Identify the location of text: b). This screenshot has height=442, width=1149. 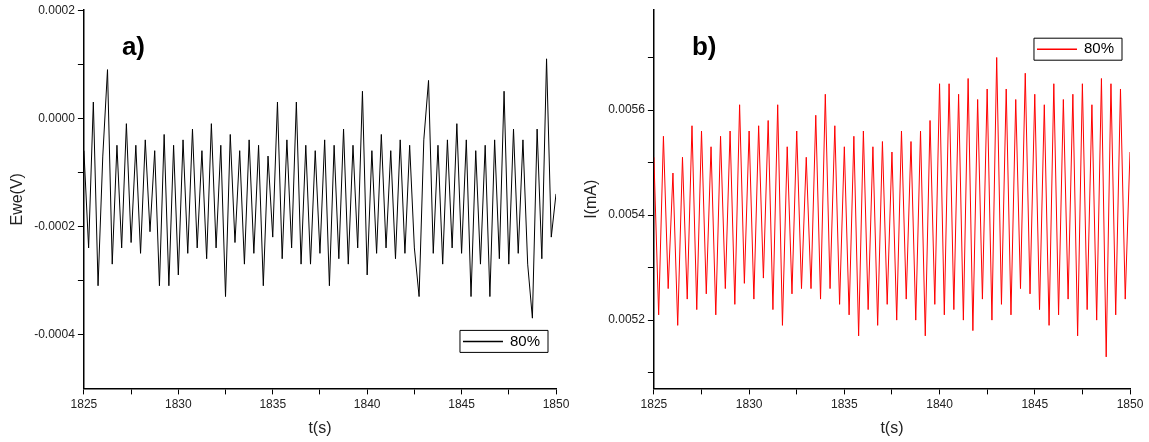
(704, 46).